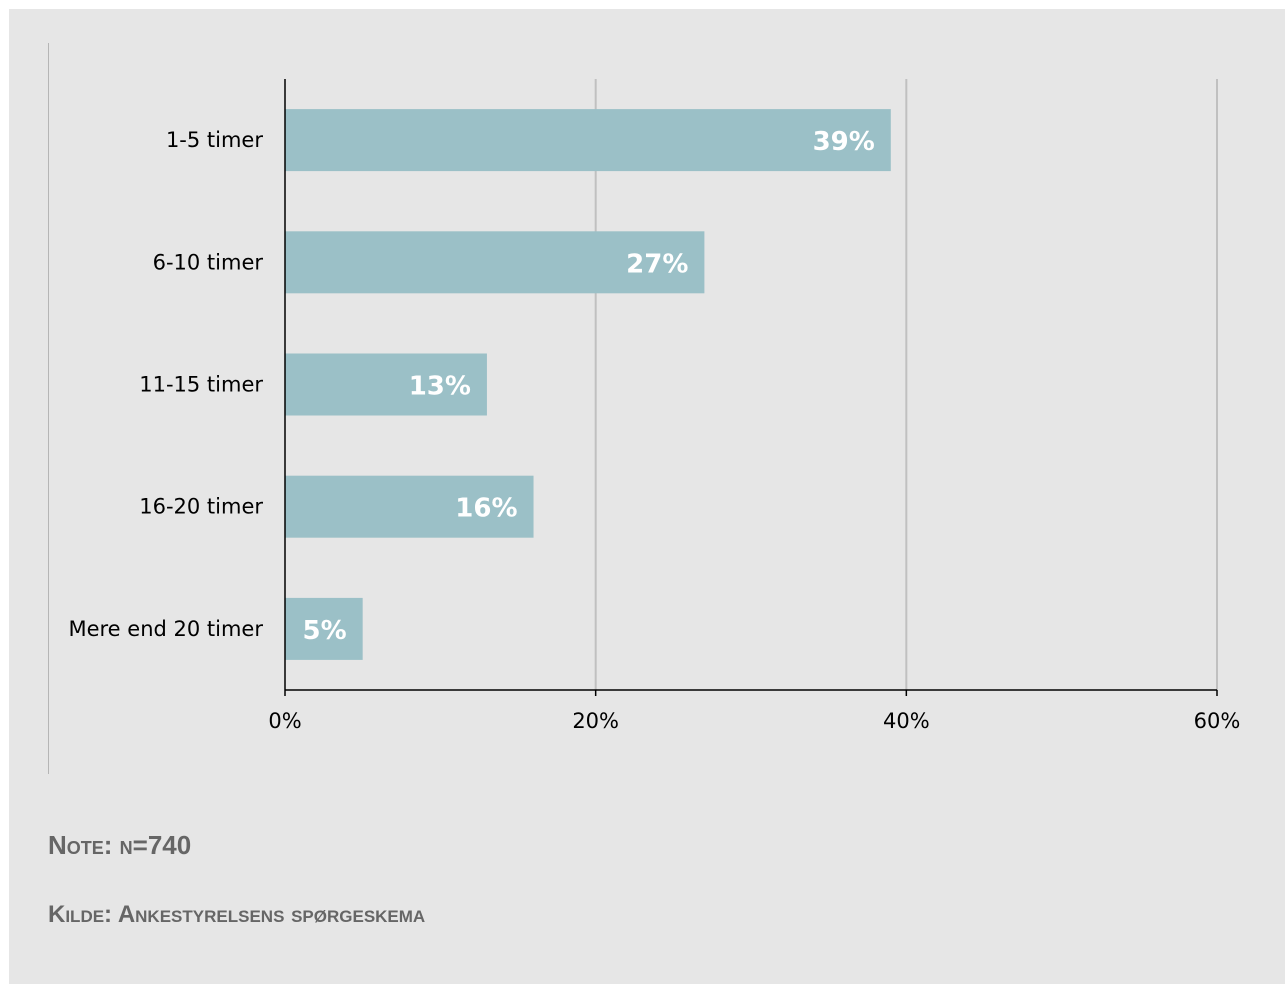 Image resolution: width=1285 pixels, height=984 pixels. I want to click on chart-note: Note: n=740, so click(120, 845).